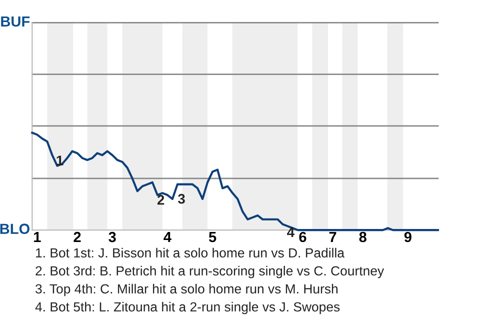  I want to click on text: 3. Top 4th: C. Millar hit a solo home run vs M. Hursh, so click(187, 290).